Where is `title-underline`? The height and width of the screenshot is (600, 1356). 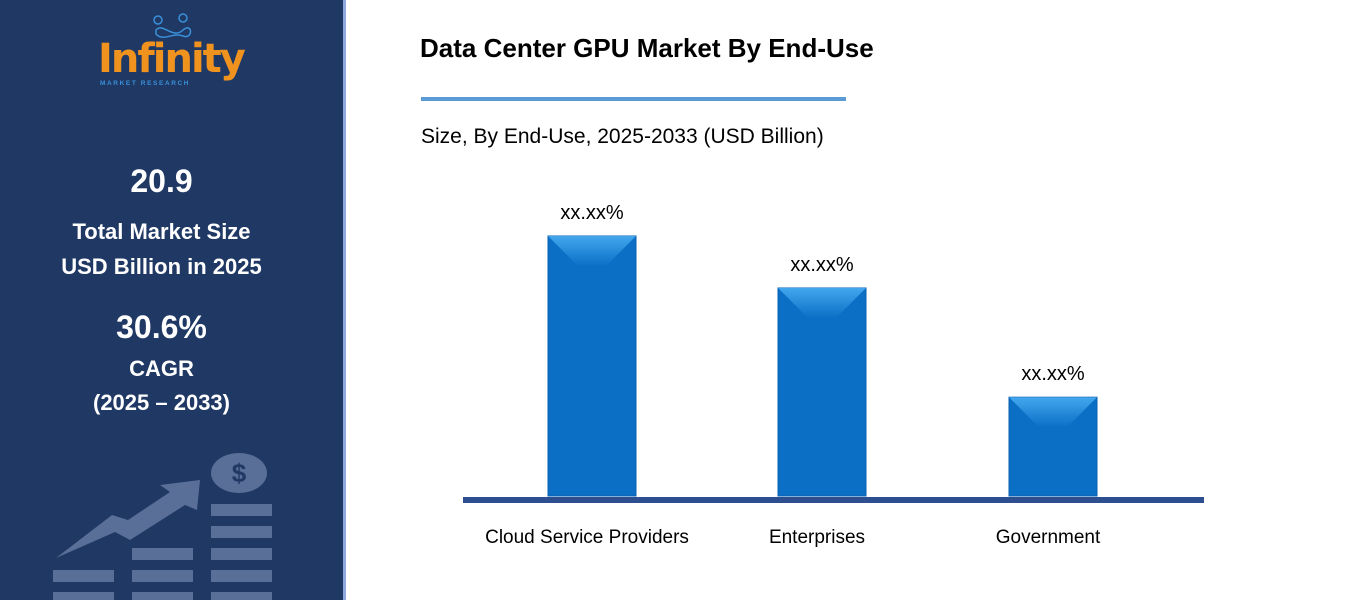 title-underline is located at coordinates (633, 99).